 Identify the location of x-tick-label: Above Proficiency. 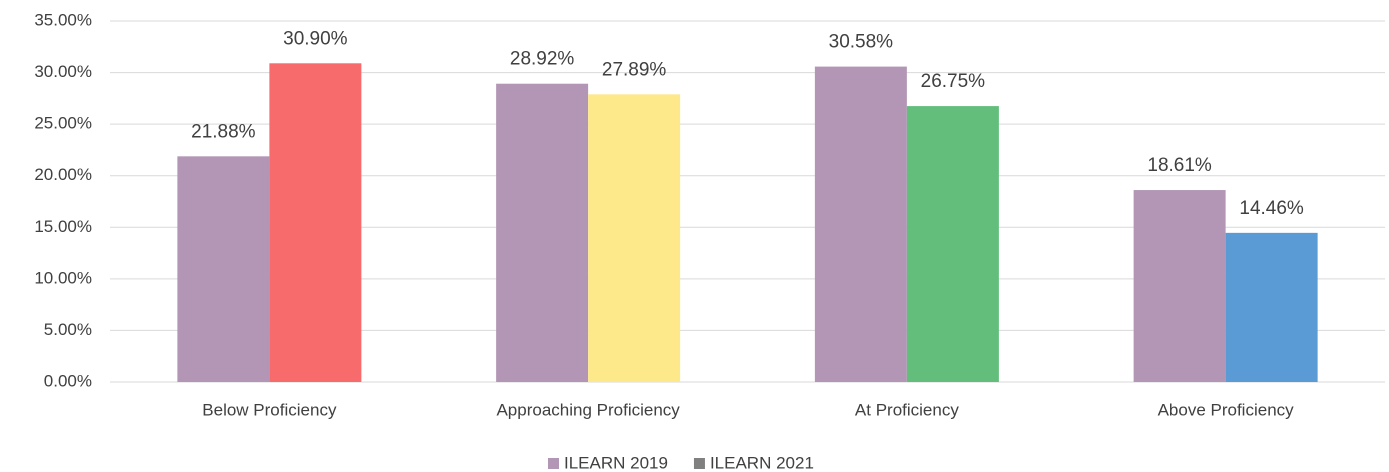
(1226, 409).